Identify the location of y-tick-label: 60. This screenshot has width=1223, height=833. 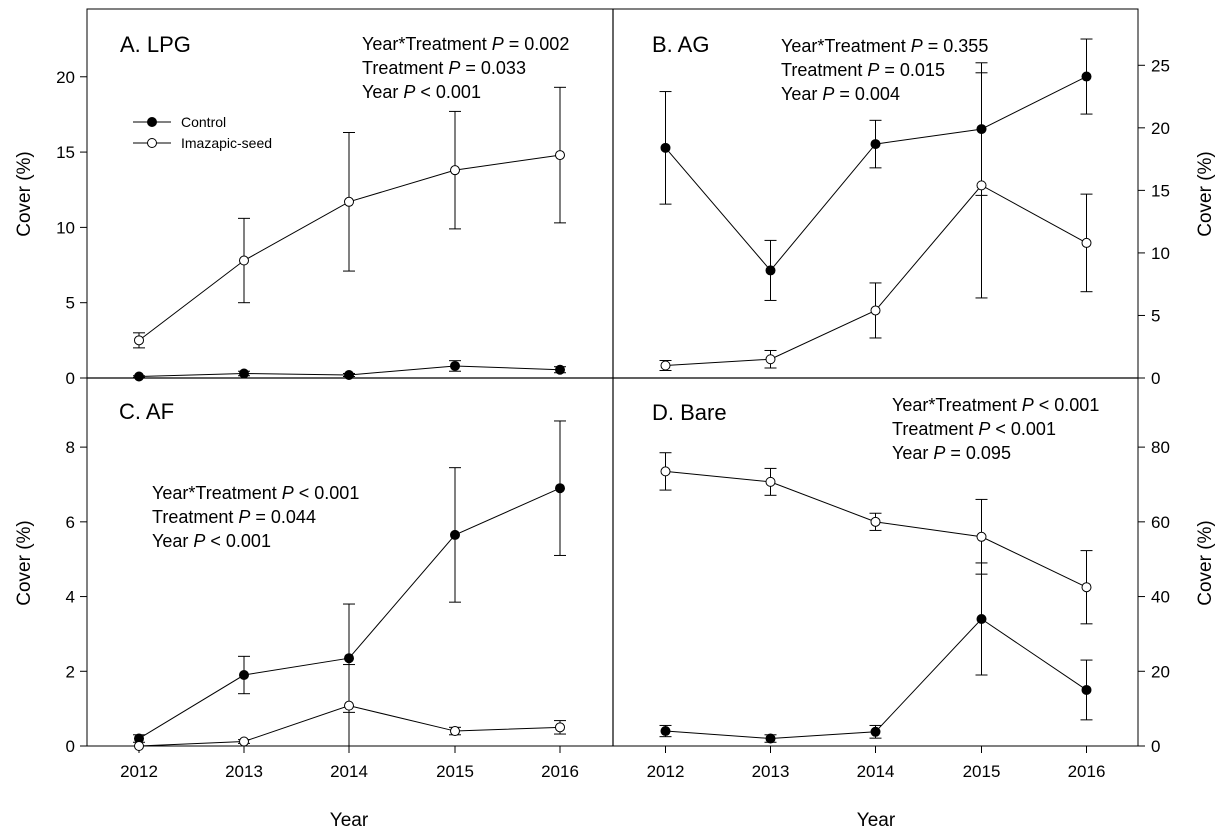
(1160, 522).